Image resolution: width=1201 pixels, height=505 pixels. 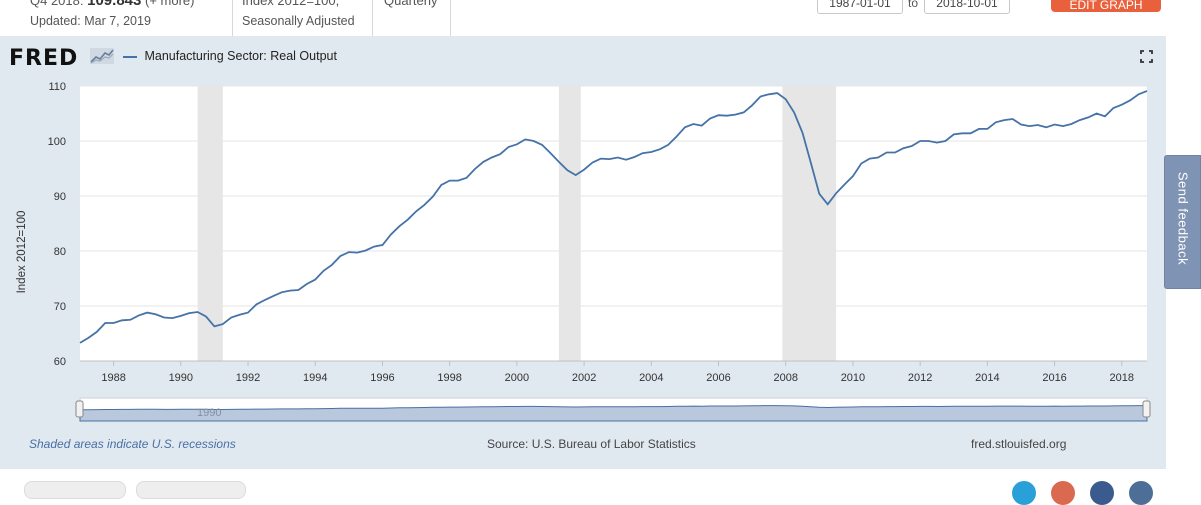 I want to click on x-tick-label: 1994, so click(x=315, y=378).